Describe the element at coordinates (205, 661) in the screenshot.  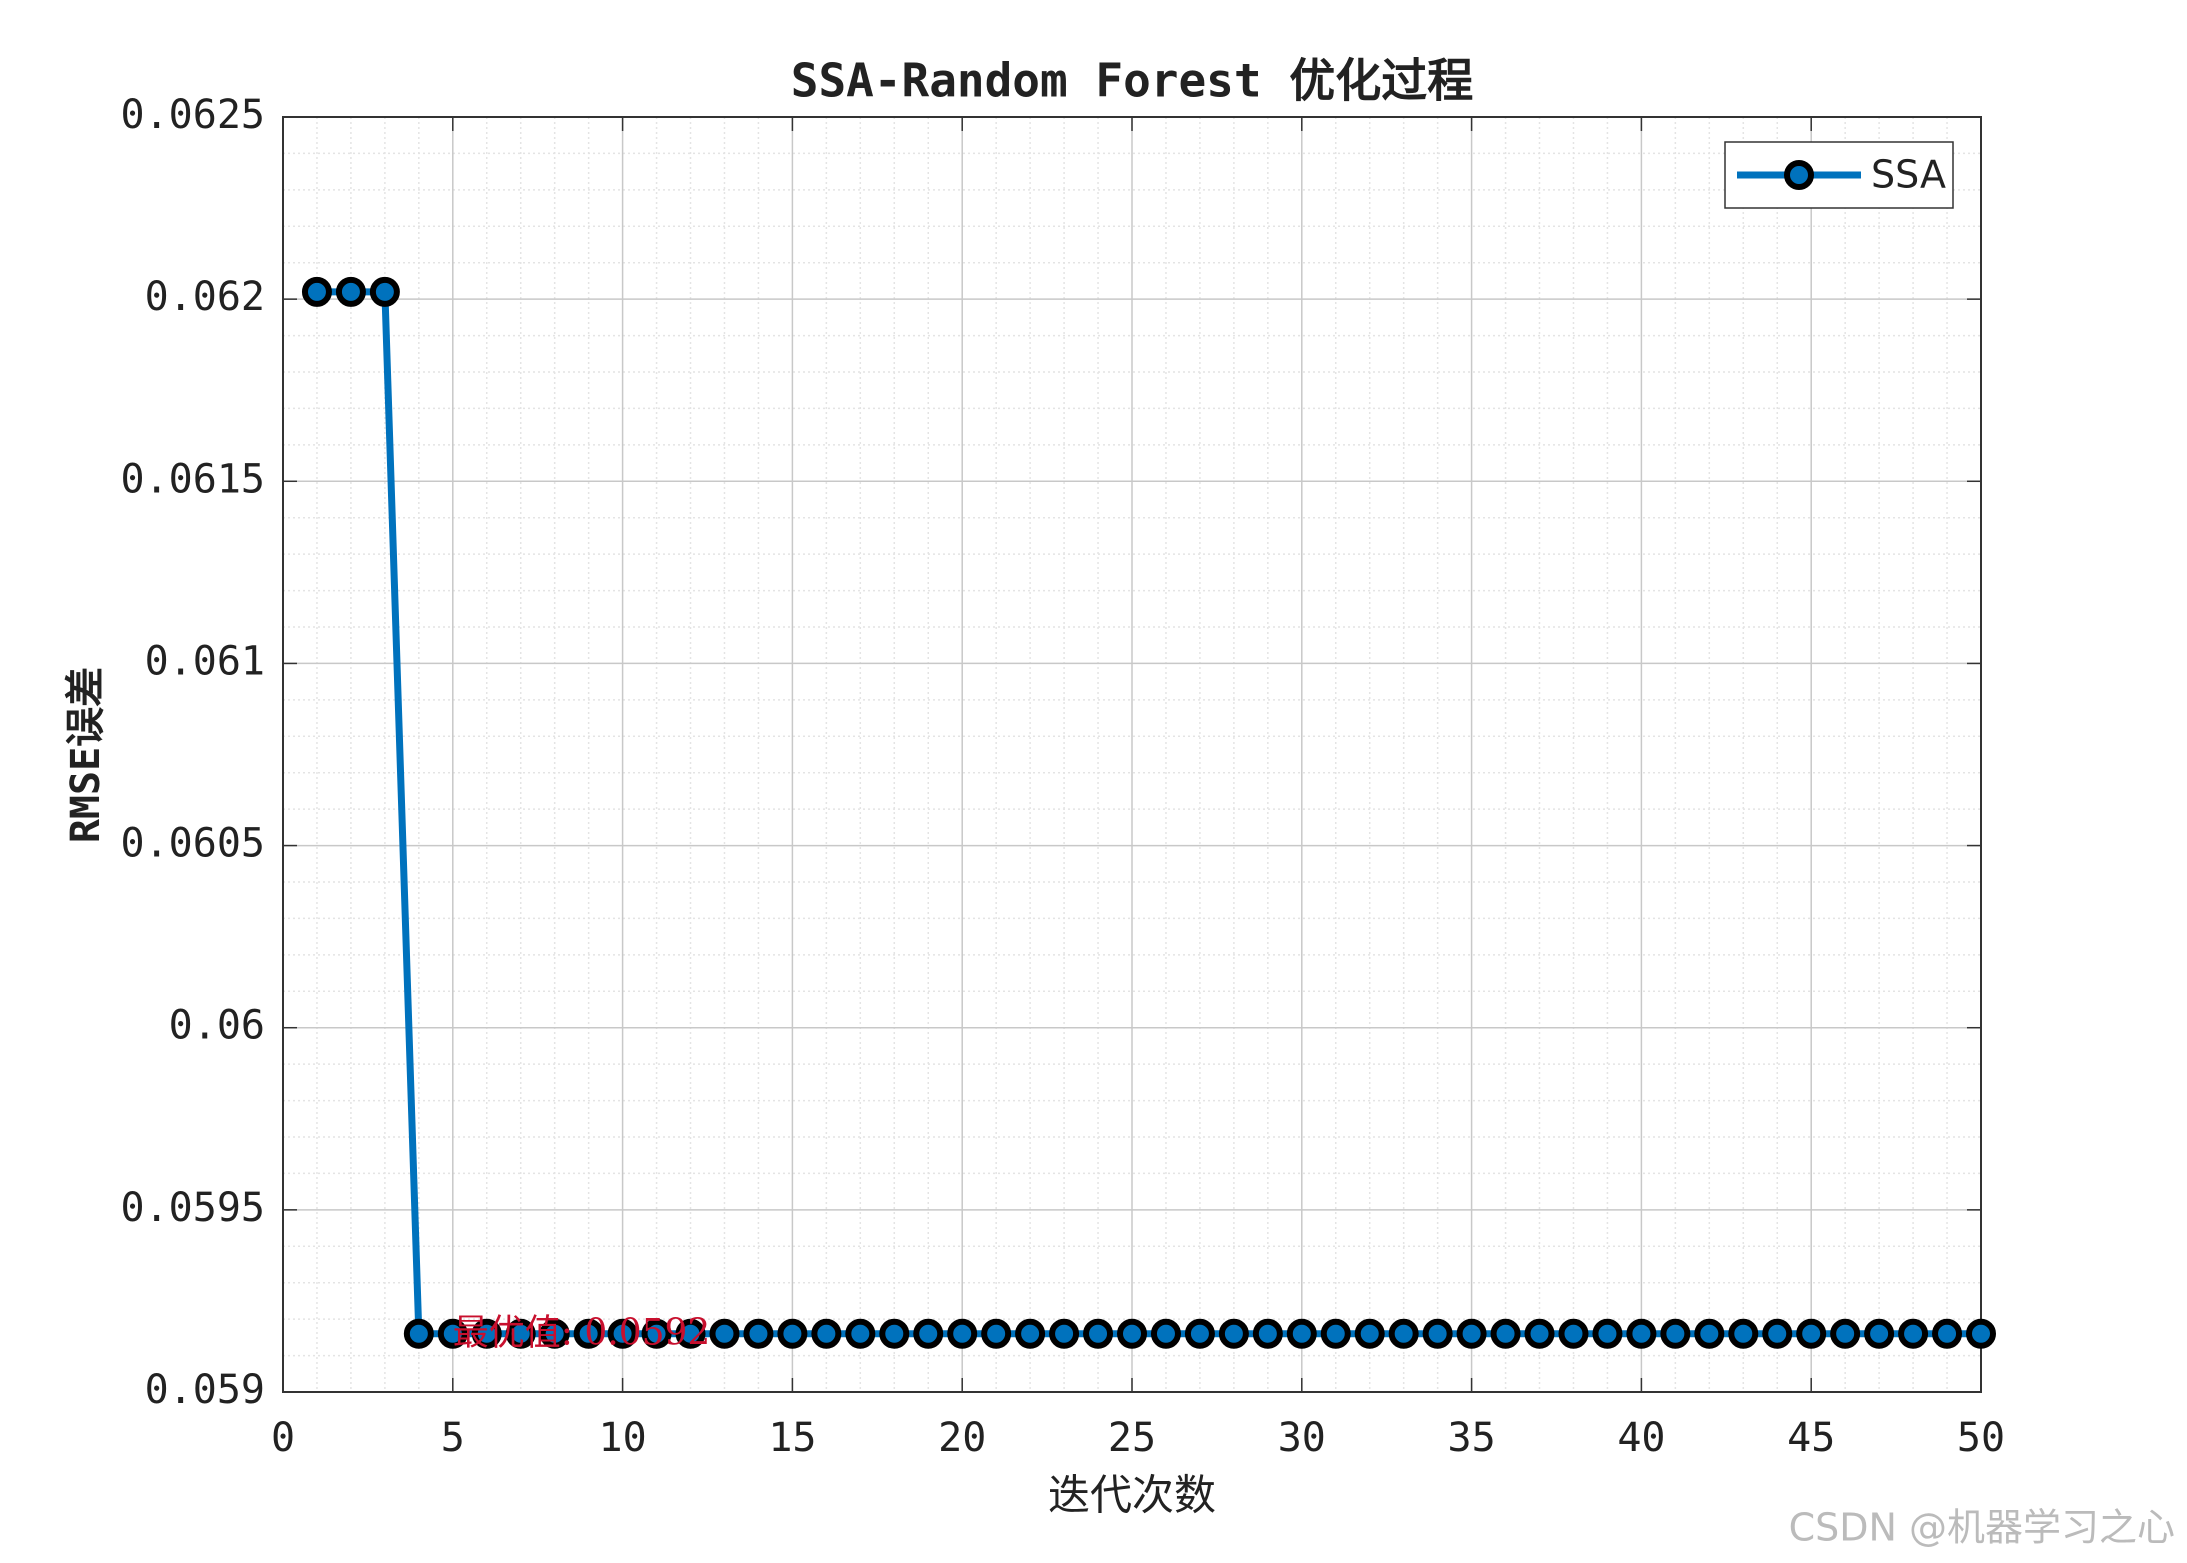
I see `y-tick-label: 0.061` at that location.